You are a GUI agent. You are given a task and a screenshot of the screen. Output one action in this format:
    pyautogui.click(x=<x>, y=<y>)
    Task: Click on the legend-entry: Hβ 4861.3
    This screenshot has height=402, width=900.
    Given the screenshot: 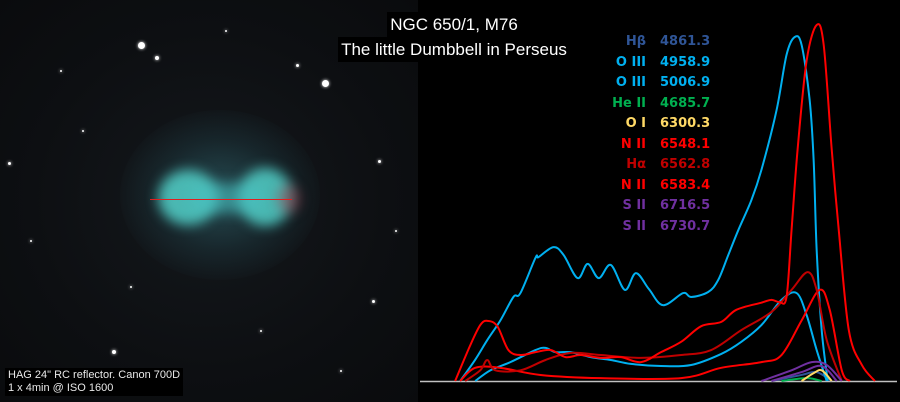 What is the action you would take?
    pyautogui.click(x=655, y=42)
    